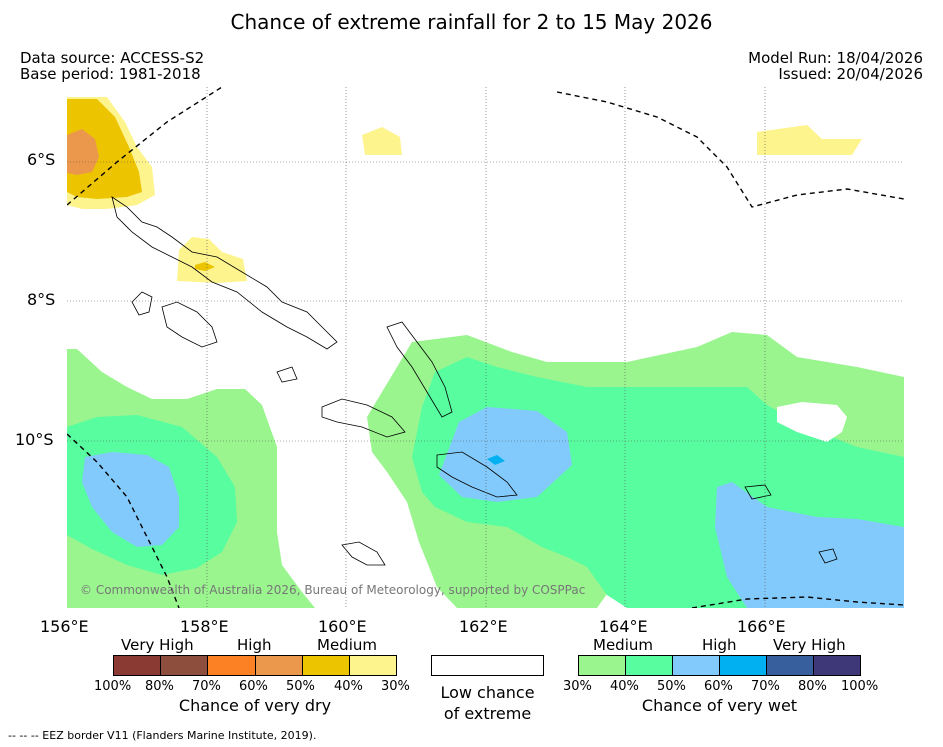 This screenshot has height=747, width=943. What do you see at coordinates (765, 686) in the screenshot?
I see `wet-pct-70: 70%` at bounding box center [765, 686].